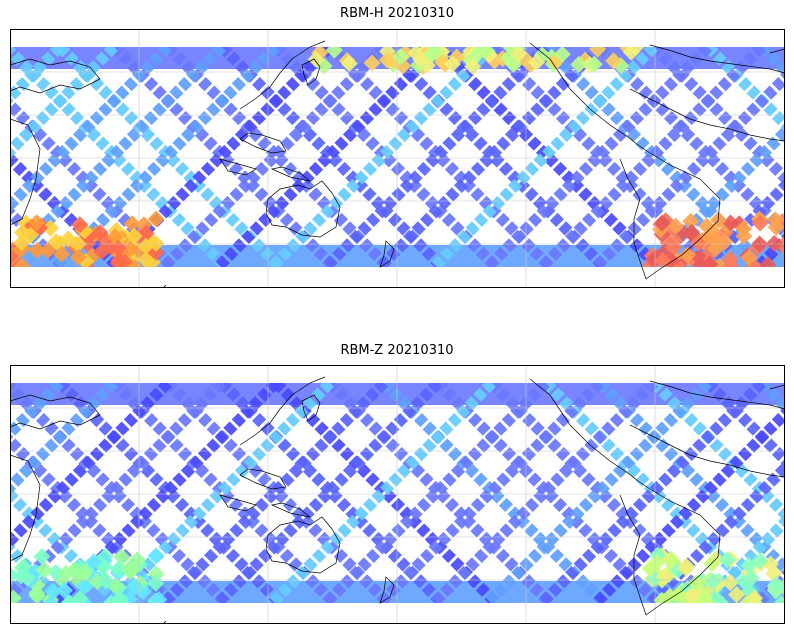 The height and width of the screenshot is (633, 794). I want to click on panel-title-h: RBM-H 20210310, so click(397, 13).